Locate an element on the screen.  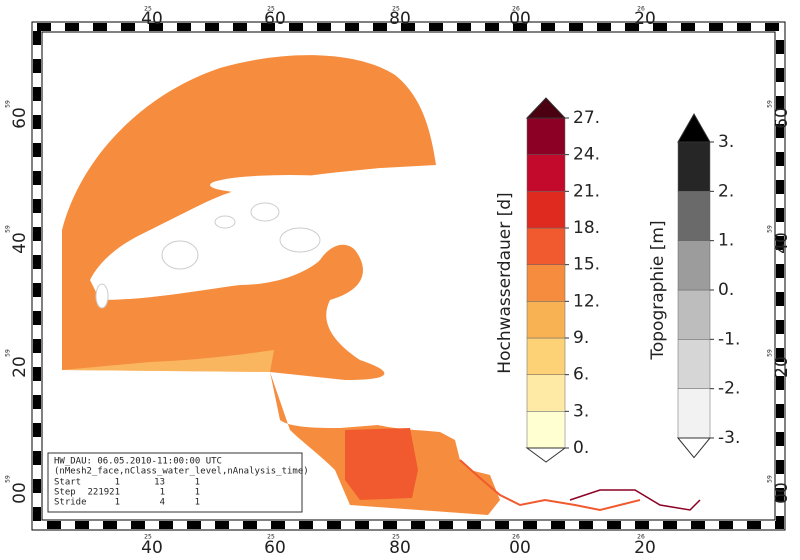
info-box is located at coordinates (175, 482).